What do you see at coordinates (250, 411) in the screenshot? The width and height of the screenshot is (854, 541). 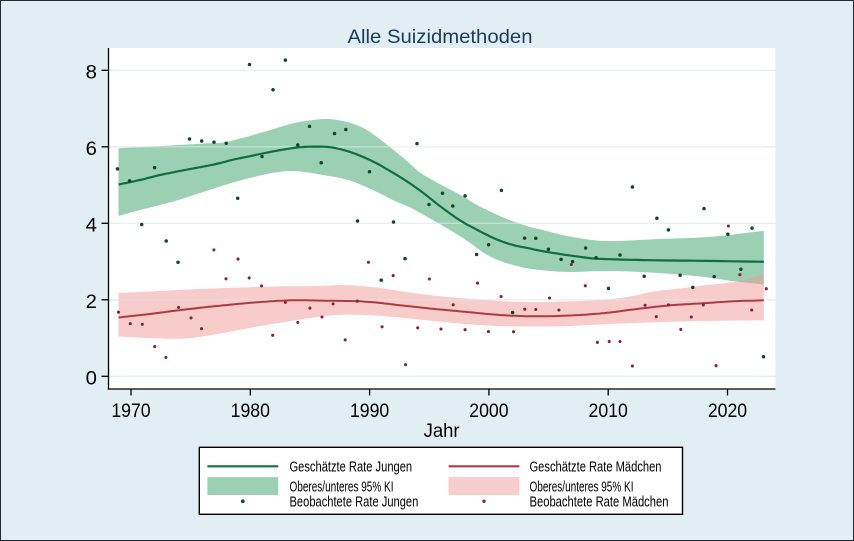 I see `svg-text: 1980` at bounding box center [250, 411].